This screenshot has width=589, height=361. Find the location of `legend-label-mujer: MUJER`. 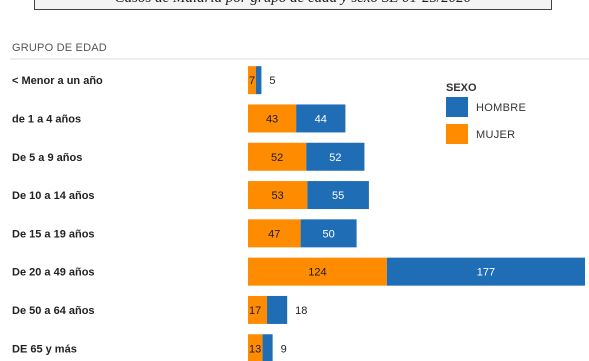

legend-label-mujer: MUJER is located at coordinates (495, 135).